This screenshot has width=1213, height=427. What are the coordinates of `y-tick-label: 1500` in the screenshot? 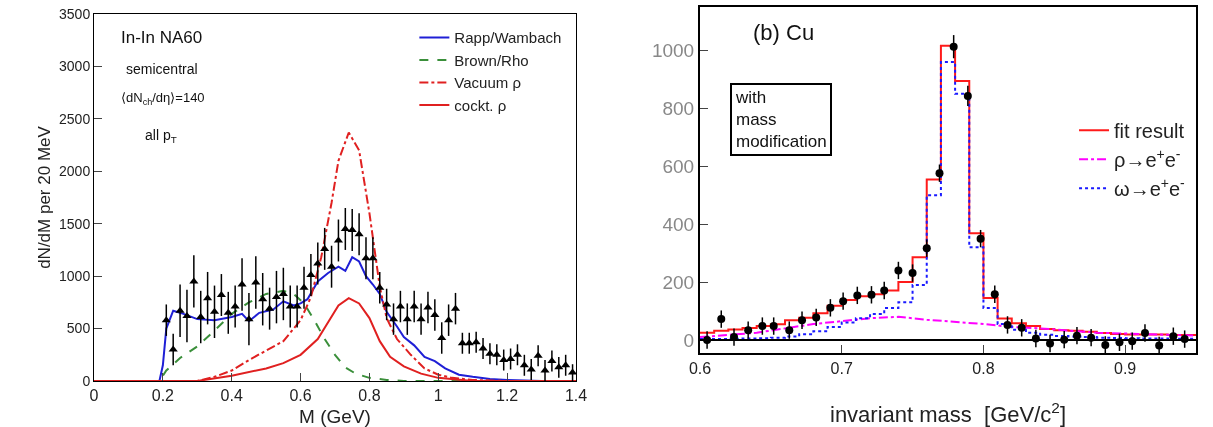 It's located at (75, 223).